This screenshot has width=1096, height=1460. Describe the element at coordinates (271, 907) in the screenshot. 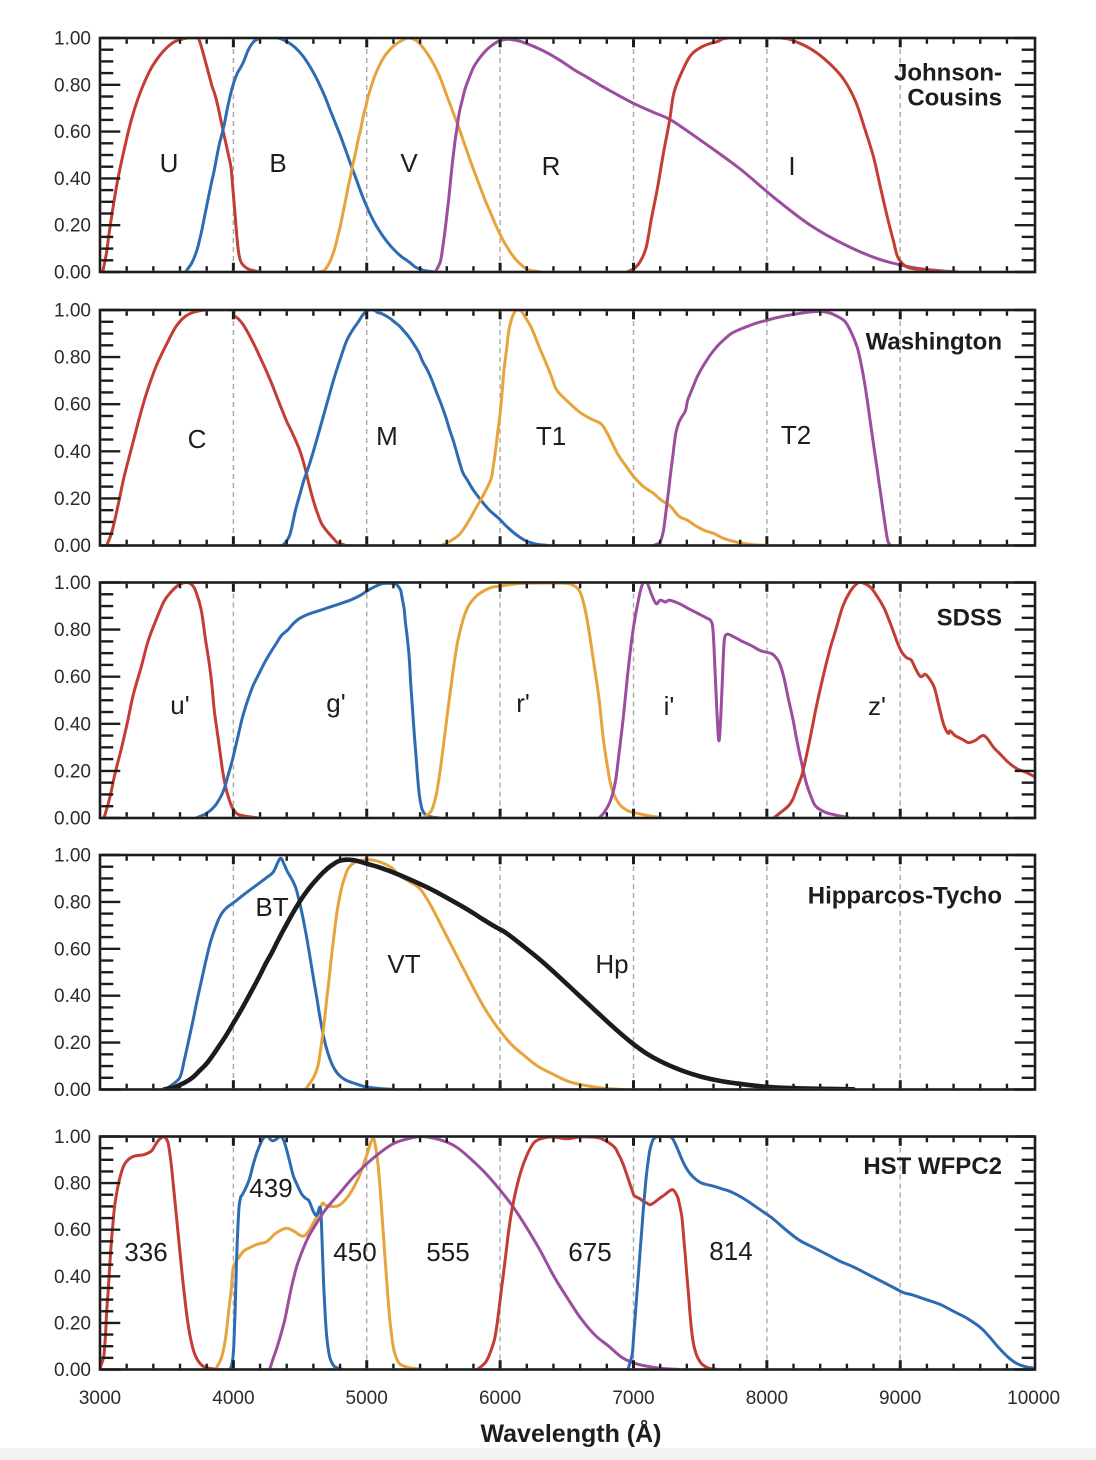

I see `svg-text: BT` at that location.